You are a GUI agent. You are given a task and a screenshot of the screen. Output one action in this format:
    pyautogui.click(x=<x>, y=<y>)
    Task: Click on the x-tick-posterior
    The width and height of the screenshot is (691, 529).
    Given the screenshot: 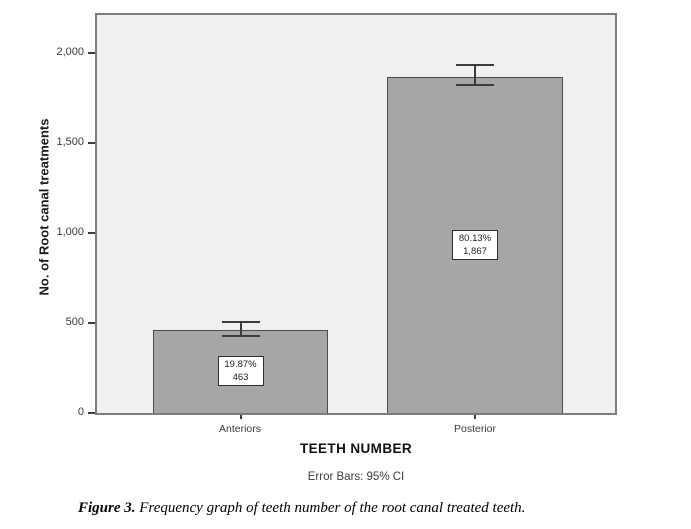 What is the action you would take?
    pyautogui.click(x=475, y=417)
    